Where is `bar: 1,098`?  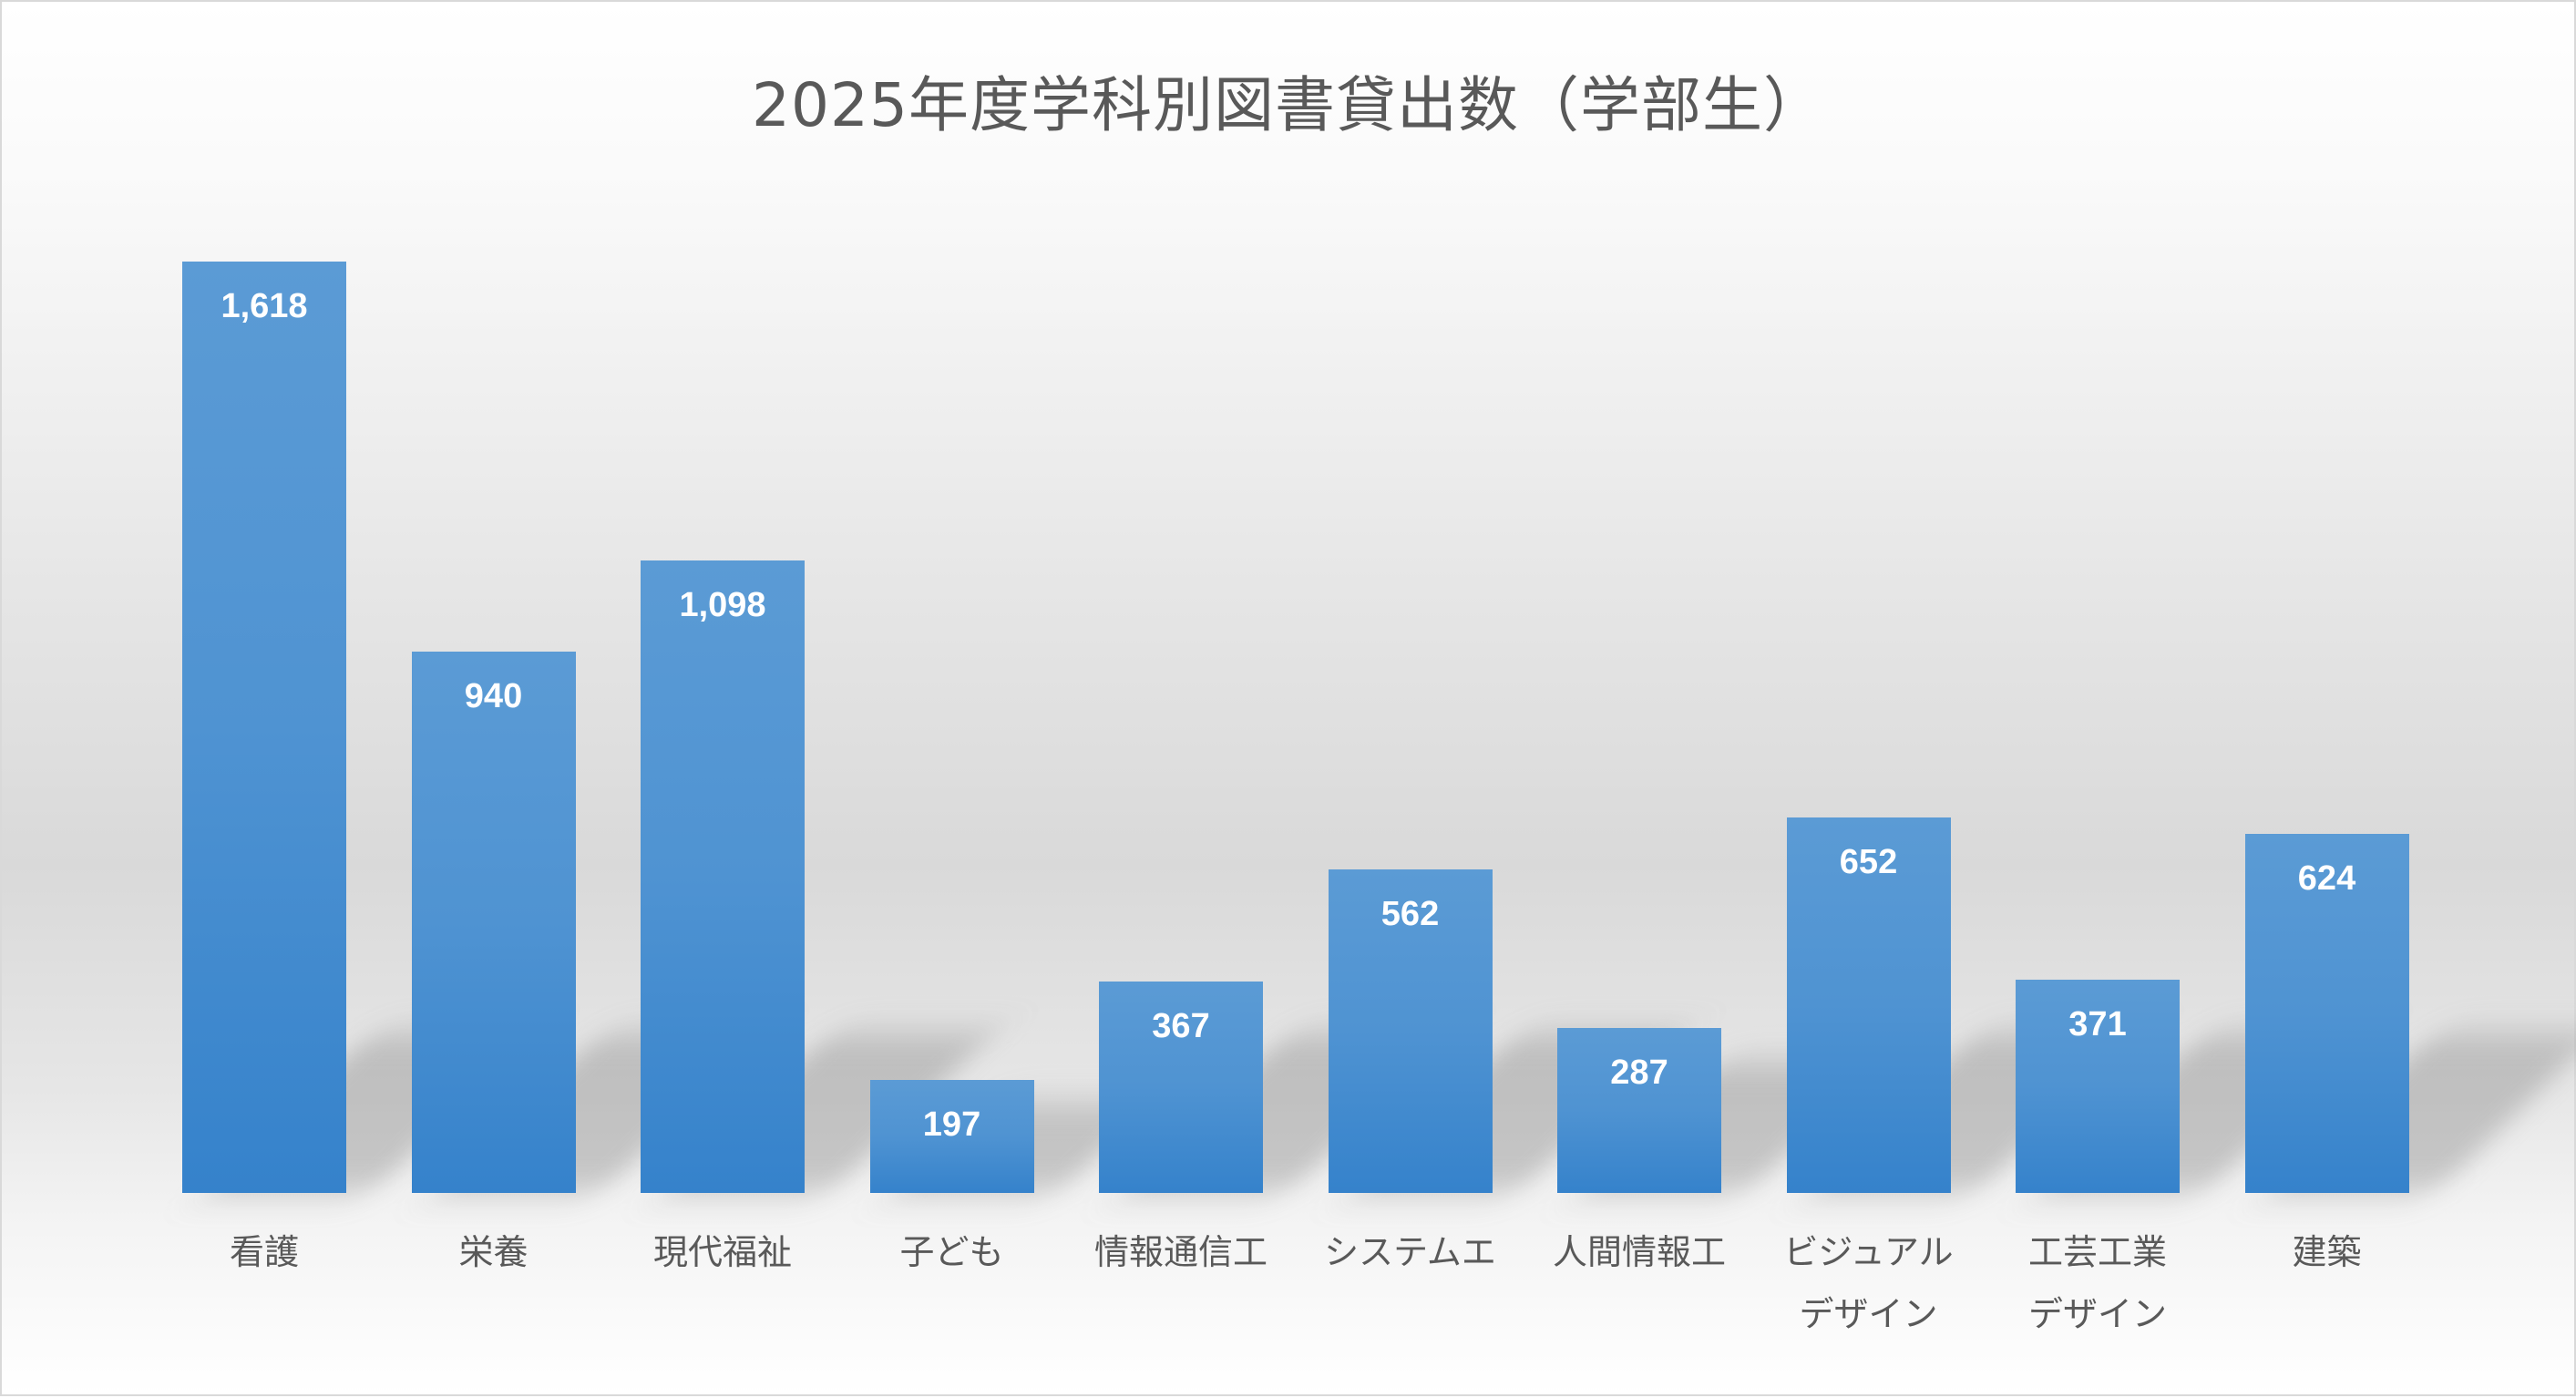
bar: 1,098 is located at coordinates (723, 876).